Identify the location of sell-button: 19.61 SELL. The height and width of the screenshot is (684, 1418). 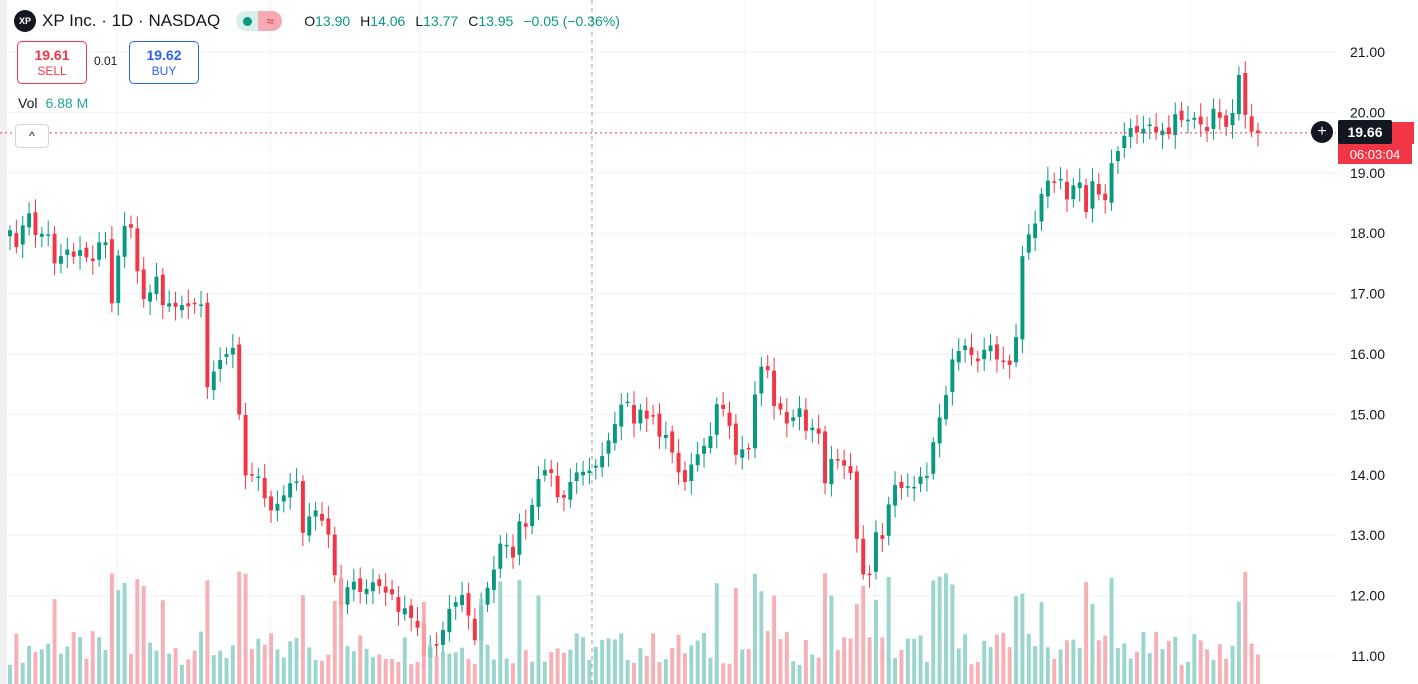
(52, 62).